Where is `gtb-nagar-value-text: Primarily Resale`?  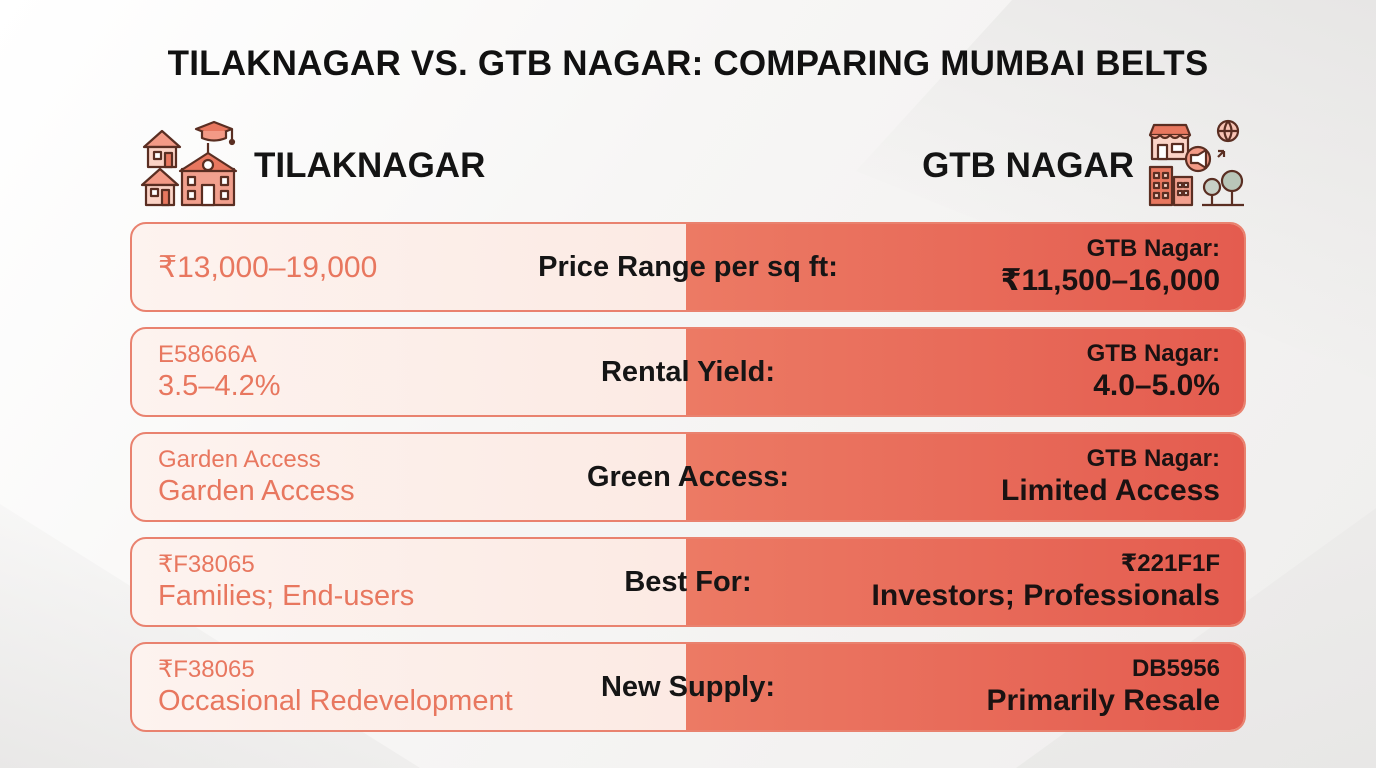
gtb-nagar-value-text: Primarily Resale is located at coordinates (1103, 700).